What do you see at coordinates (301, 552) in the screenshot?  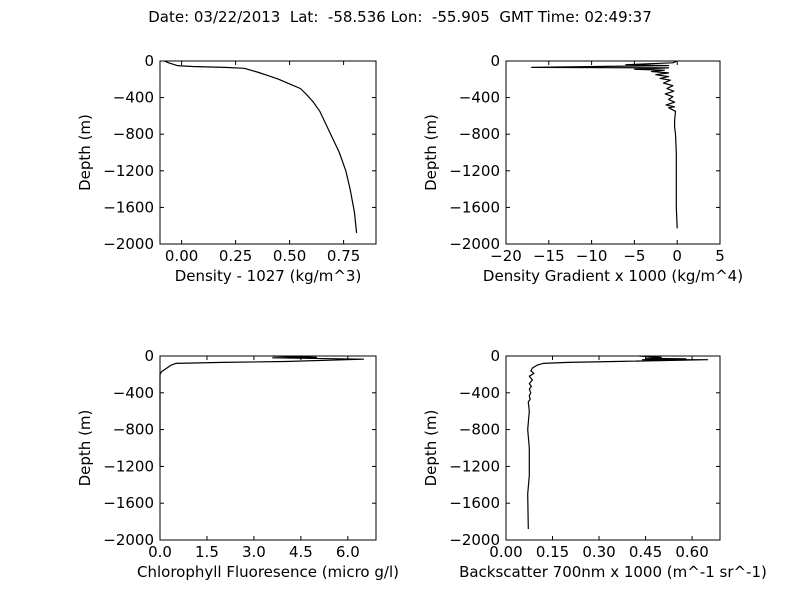 I see `x-tick-label: 4.5` at bounding box center [301, 552].